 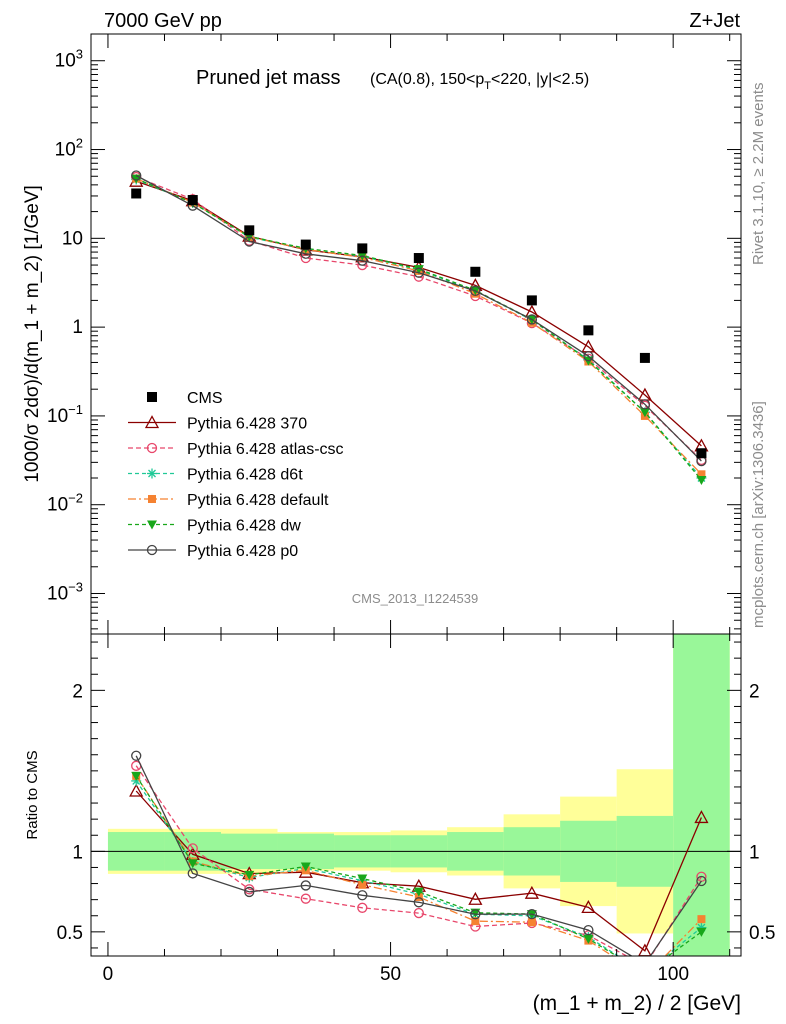 I want to click on ratio-ytick-label-right-0: 2, so click(x=754, y=691).